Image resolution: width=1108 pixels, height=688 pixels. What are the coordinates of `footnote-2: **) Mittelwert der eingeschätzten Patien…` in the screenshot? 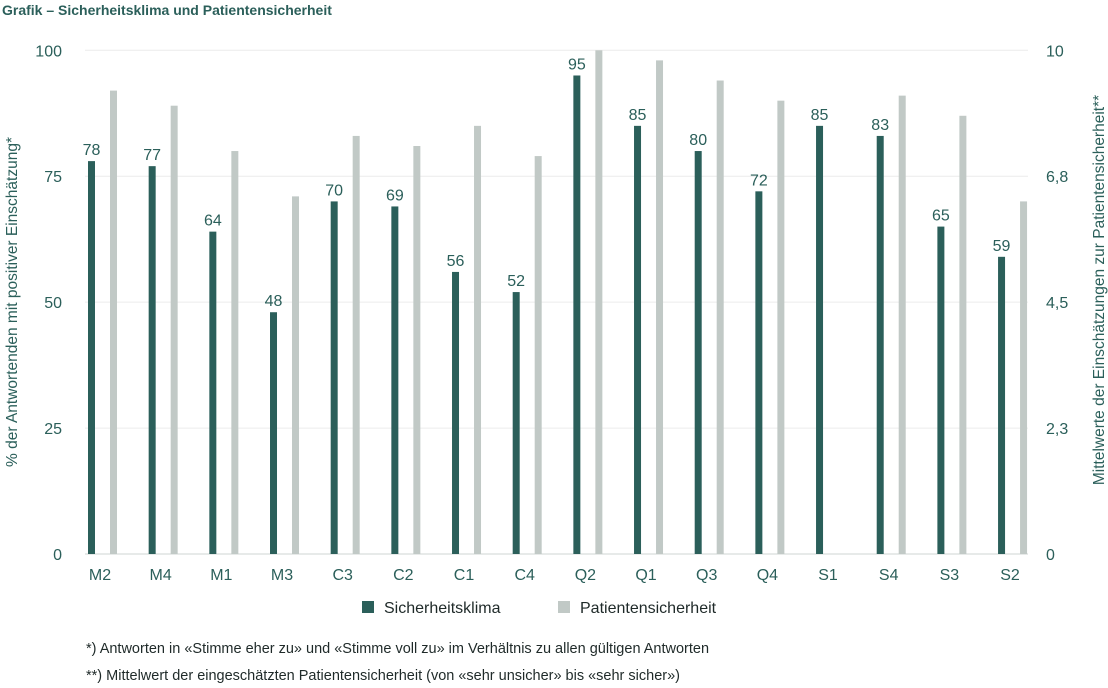 It's located at (383, 676).